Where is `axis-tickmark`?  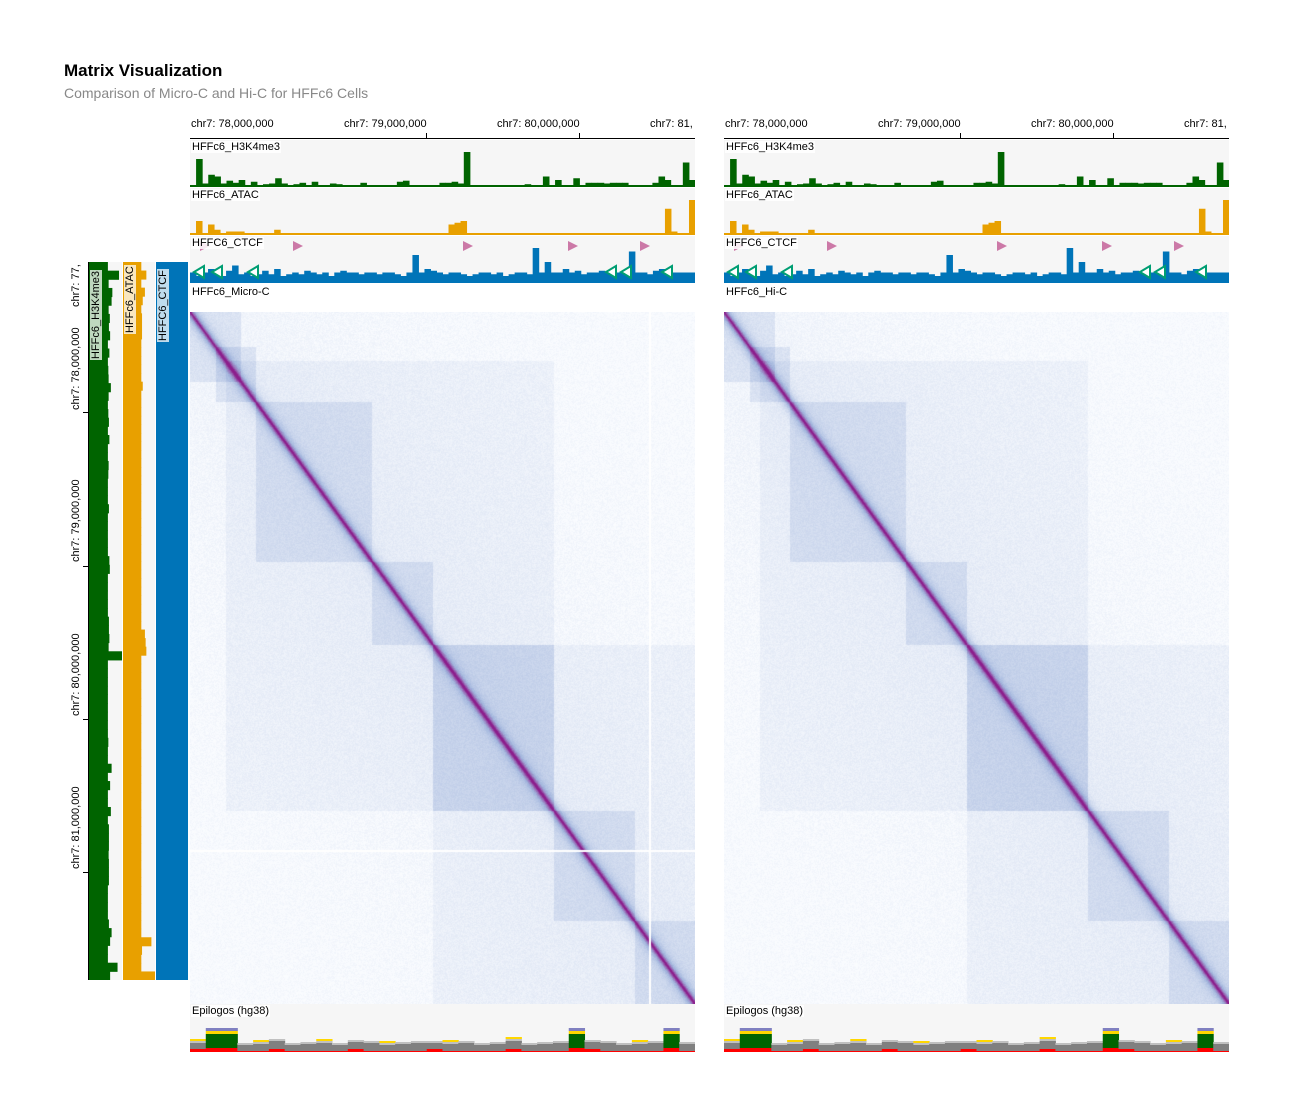 axis-tickmark is located at coordinates (85, 412).